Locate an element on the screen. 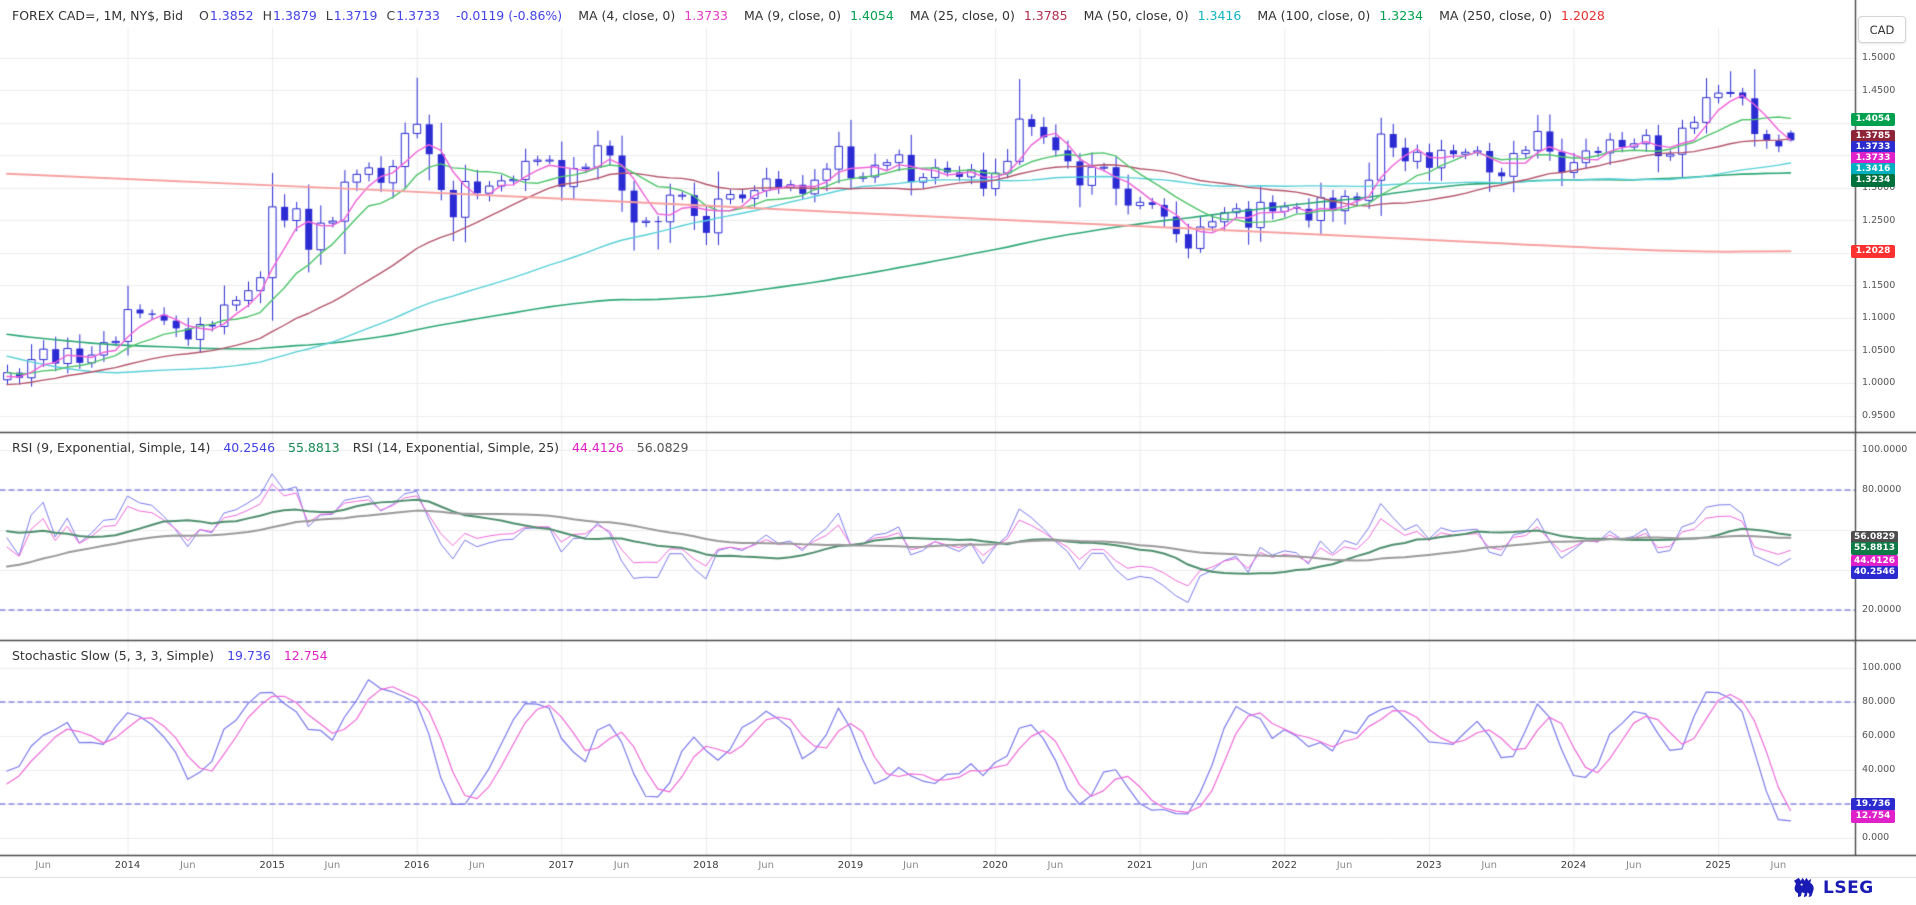  rsi-badge: 44.4126 is located at coordinates (1874, 561).